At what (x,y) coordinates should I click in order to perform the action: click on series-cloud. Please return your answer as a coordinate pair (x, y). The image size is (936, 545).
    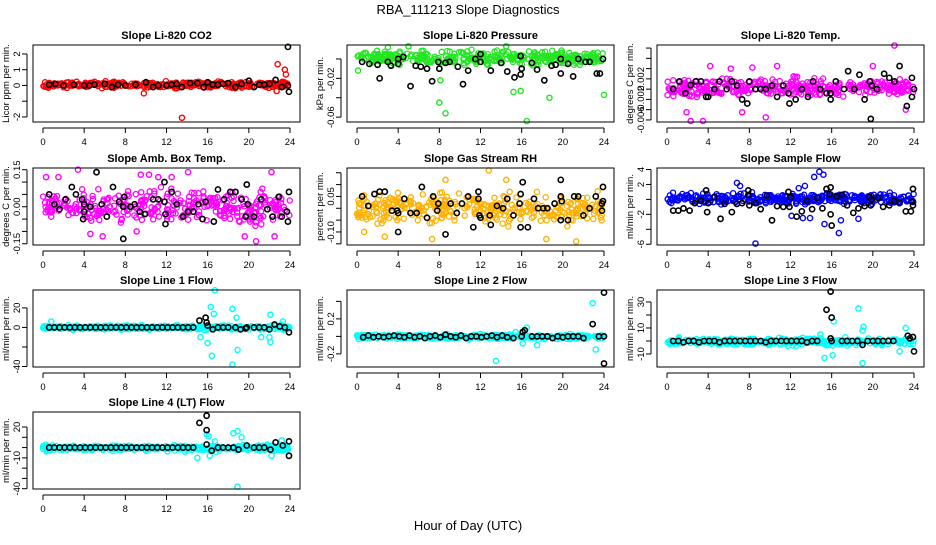
    Looking at the image, I should click on (790, 342).